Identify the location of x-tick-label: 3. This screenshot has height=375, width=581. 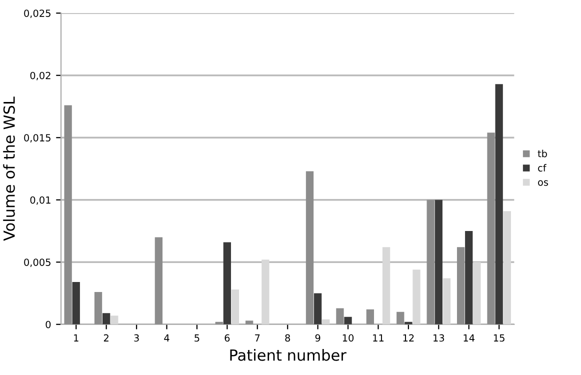
(136, 338).